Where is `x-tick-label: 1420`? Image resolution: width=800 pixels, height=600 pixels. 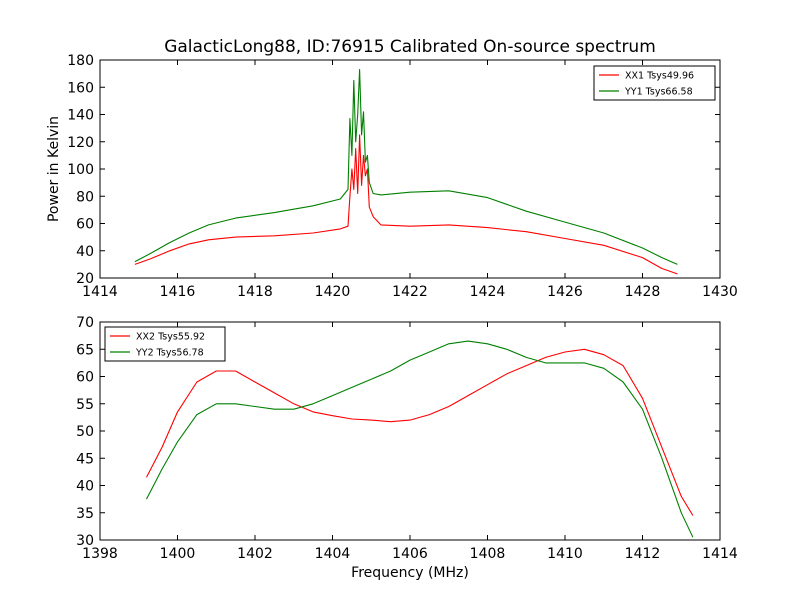 x-tick-label: 1420 is located at coordinates (333, 292).